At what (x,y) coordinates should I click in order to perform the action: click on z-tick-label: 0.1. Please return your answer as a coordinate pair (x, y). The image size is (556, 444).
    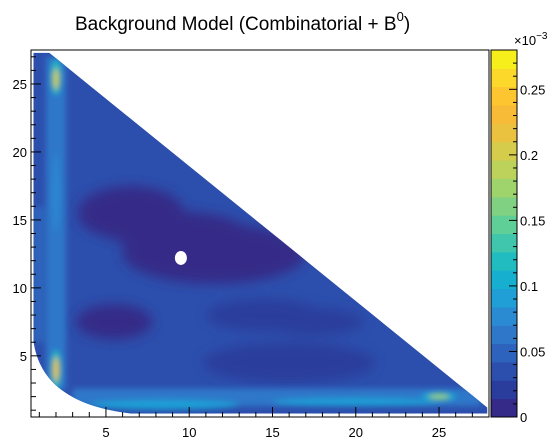
    Looking at the image, I should click on (529, 286).